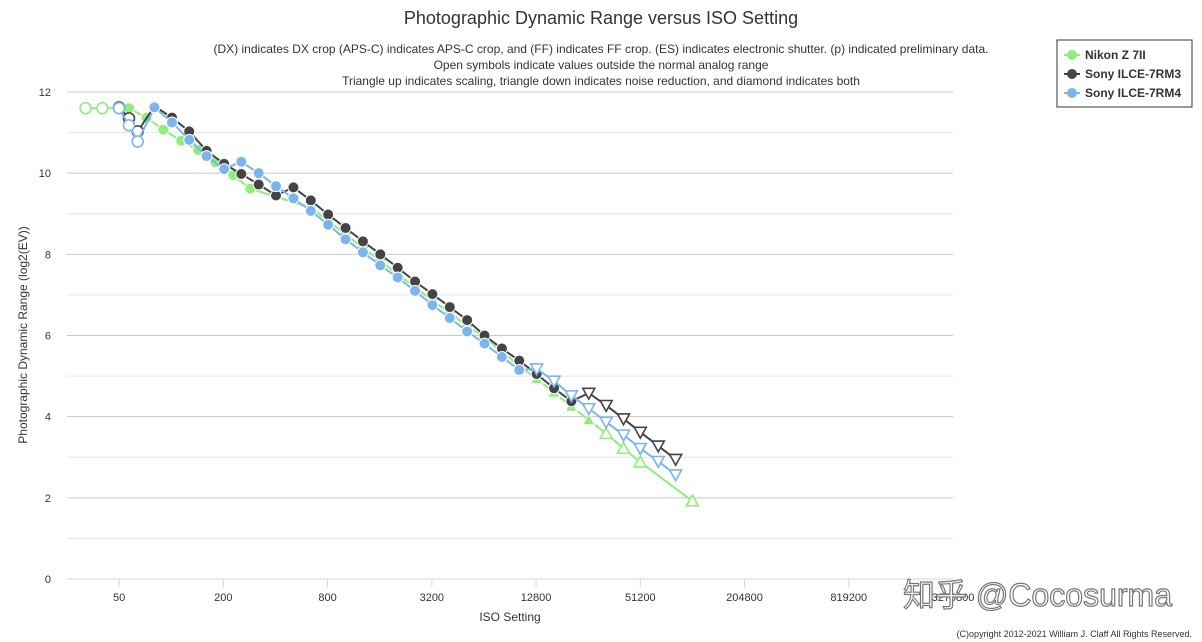 Image resolution: width=1202 pixels, height=642 pixels. I want to click on legend-label: Nikon Z 7II, so click(1115, 55).